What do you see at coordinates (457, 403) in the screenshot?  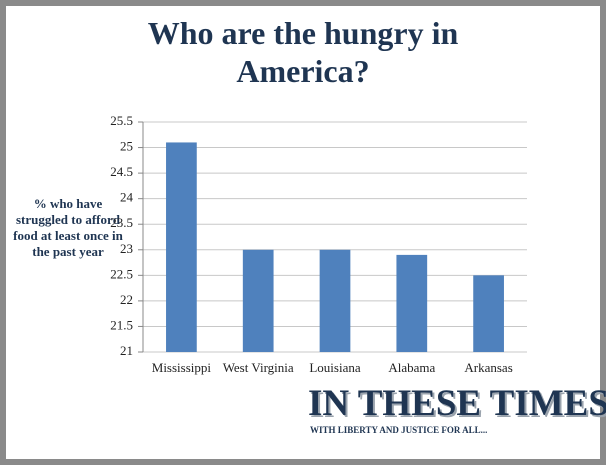 I see `brand-name: IN THESE TIMES` at bounding box center [457, 403].